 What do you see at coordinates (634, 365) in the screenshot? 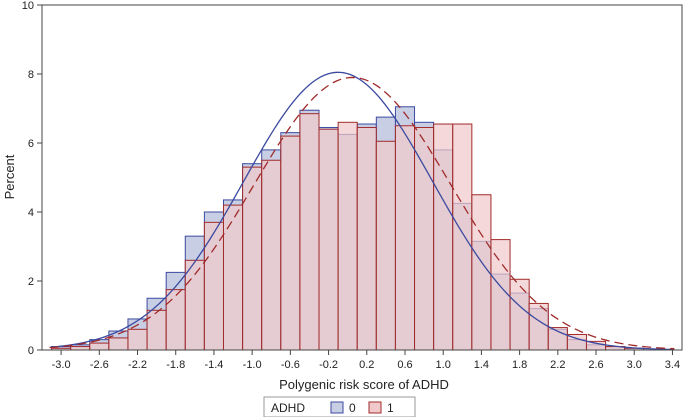
I see `x-tick-label: 3.0` at bounding box center [634, 365].